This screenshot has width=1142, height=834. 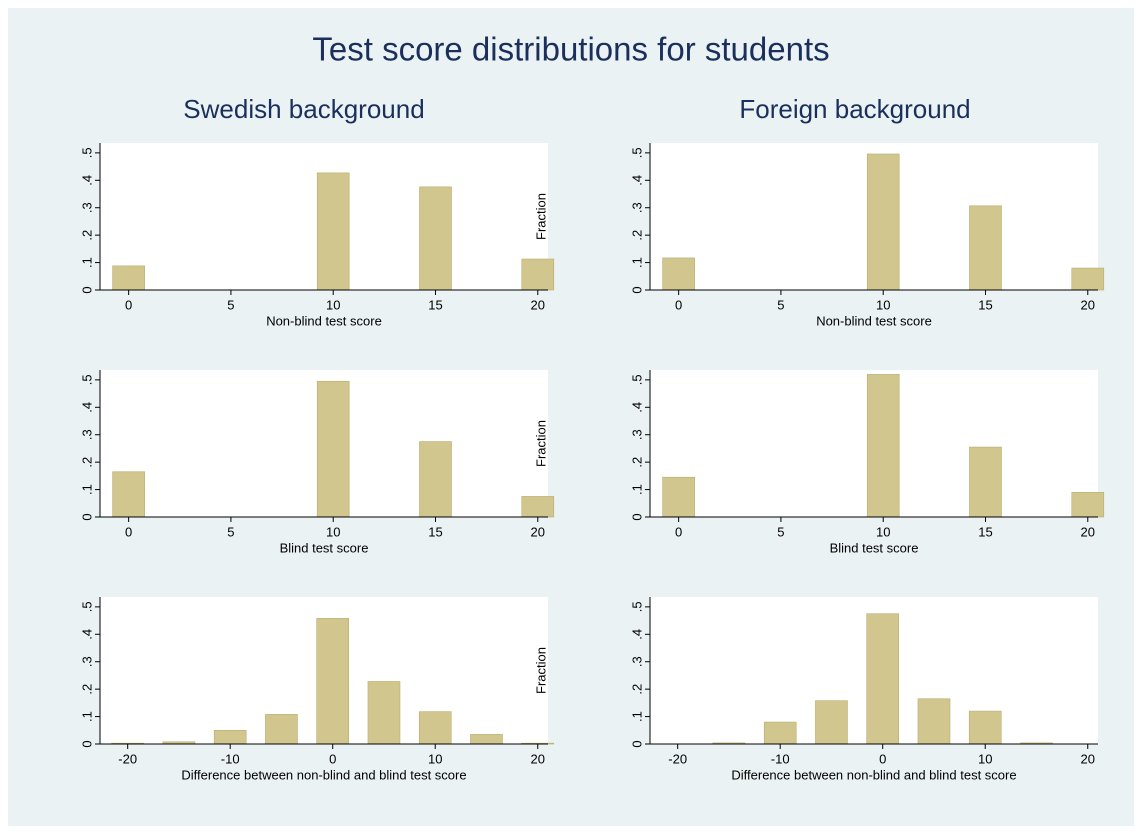 I want to click on column-title: Swedish background, so click(x=303, y=109).